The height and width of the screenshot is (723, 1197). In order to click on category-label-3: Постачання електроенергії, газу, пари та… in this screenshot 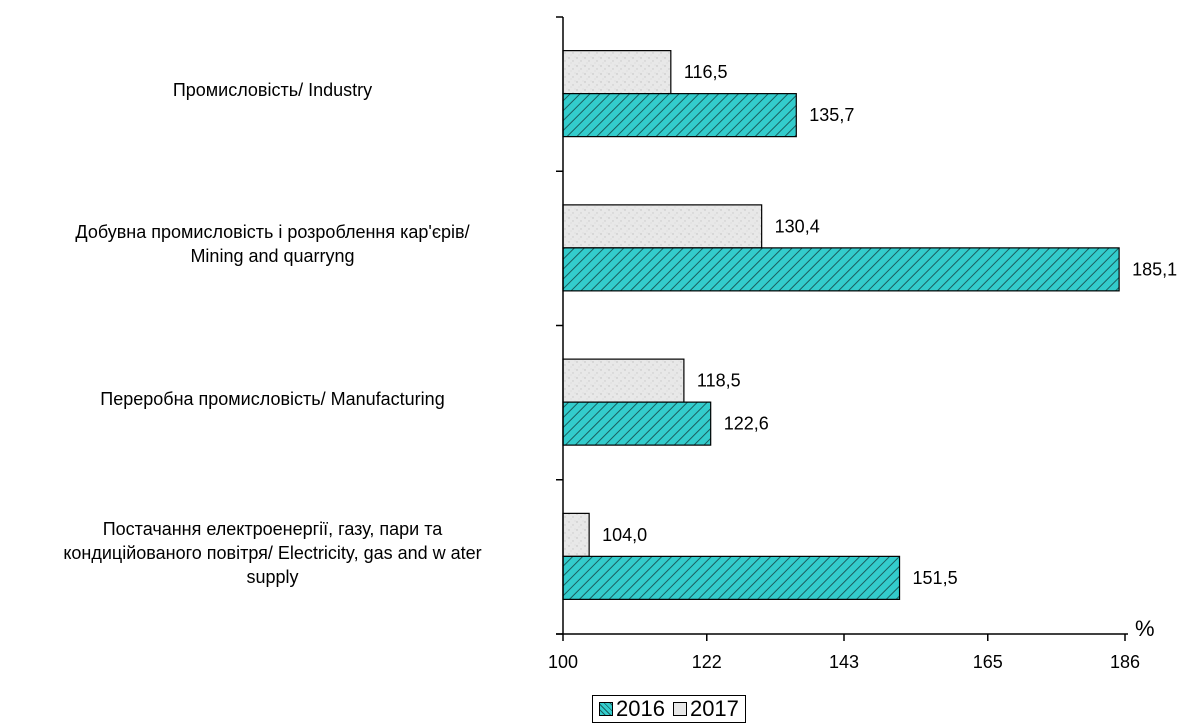, I will do `click(272, 553)`.